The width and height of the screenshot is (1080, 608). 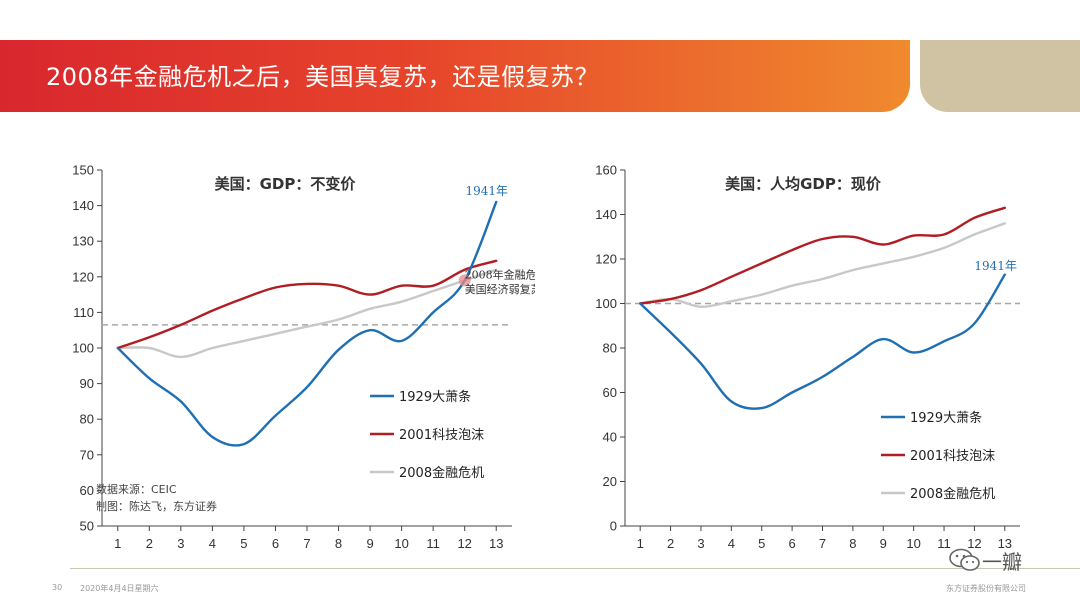 I want to click on y-tick-label: 40, so click(x=610, y=437).